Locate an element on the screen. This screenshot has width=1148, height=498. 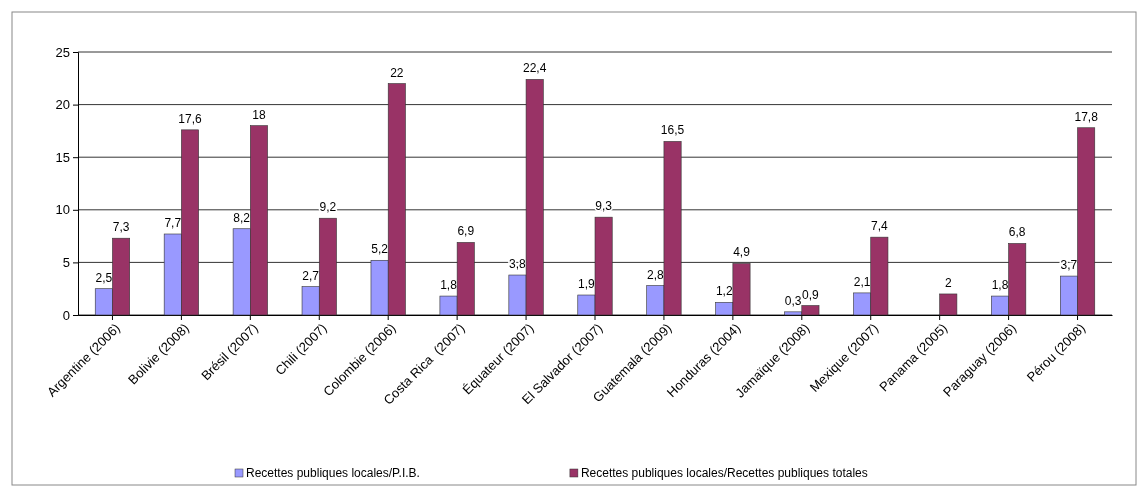
data-label: 6,8 is located at coordinates (1017, 232).